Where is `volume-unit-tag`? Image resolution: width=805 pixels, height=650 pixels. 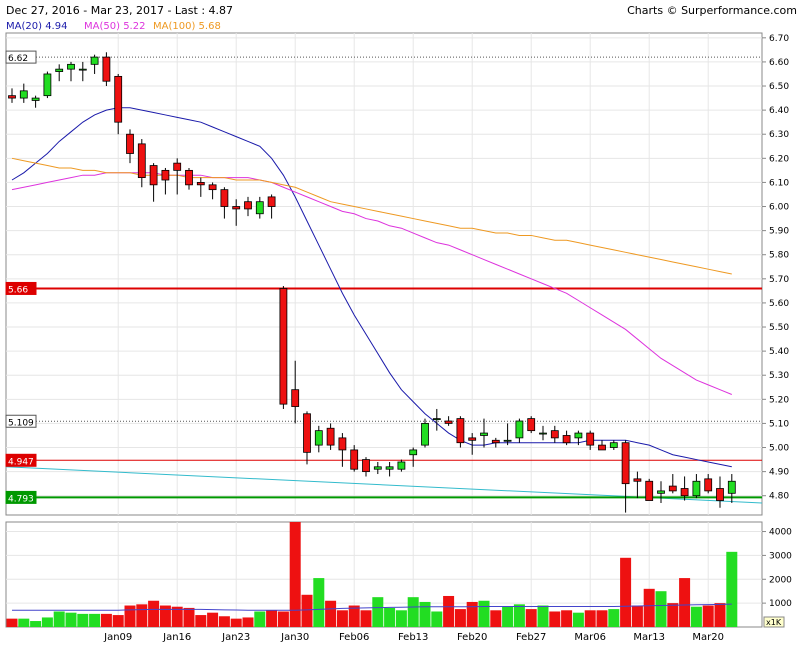 volume-unit-tag is located at coordinates (774, 622).